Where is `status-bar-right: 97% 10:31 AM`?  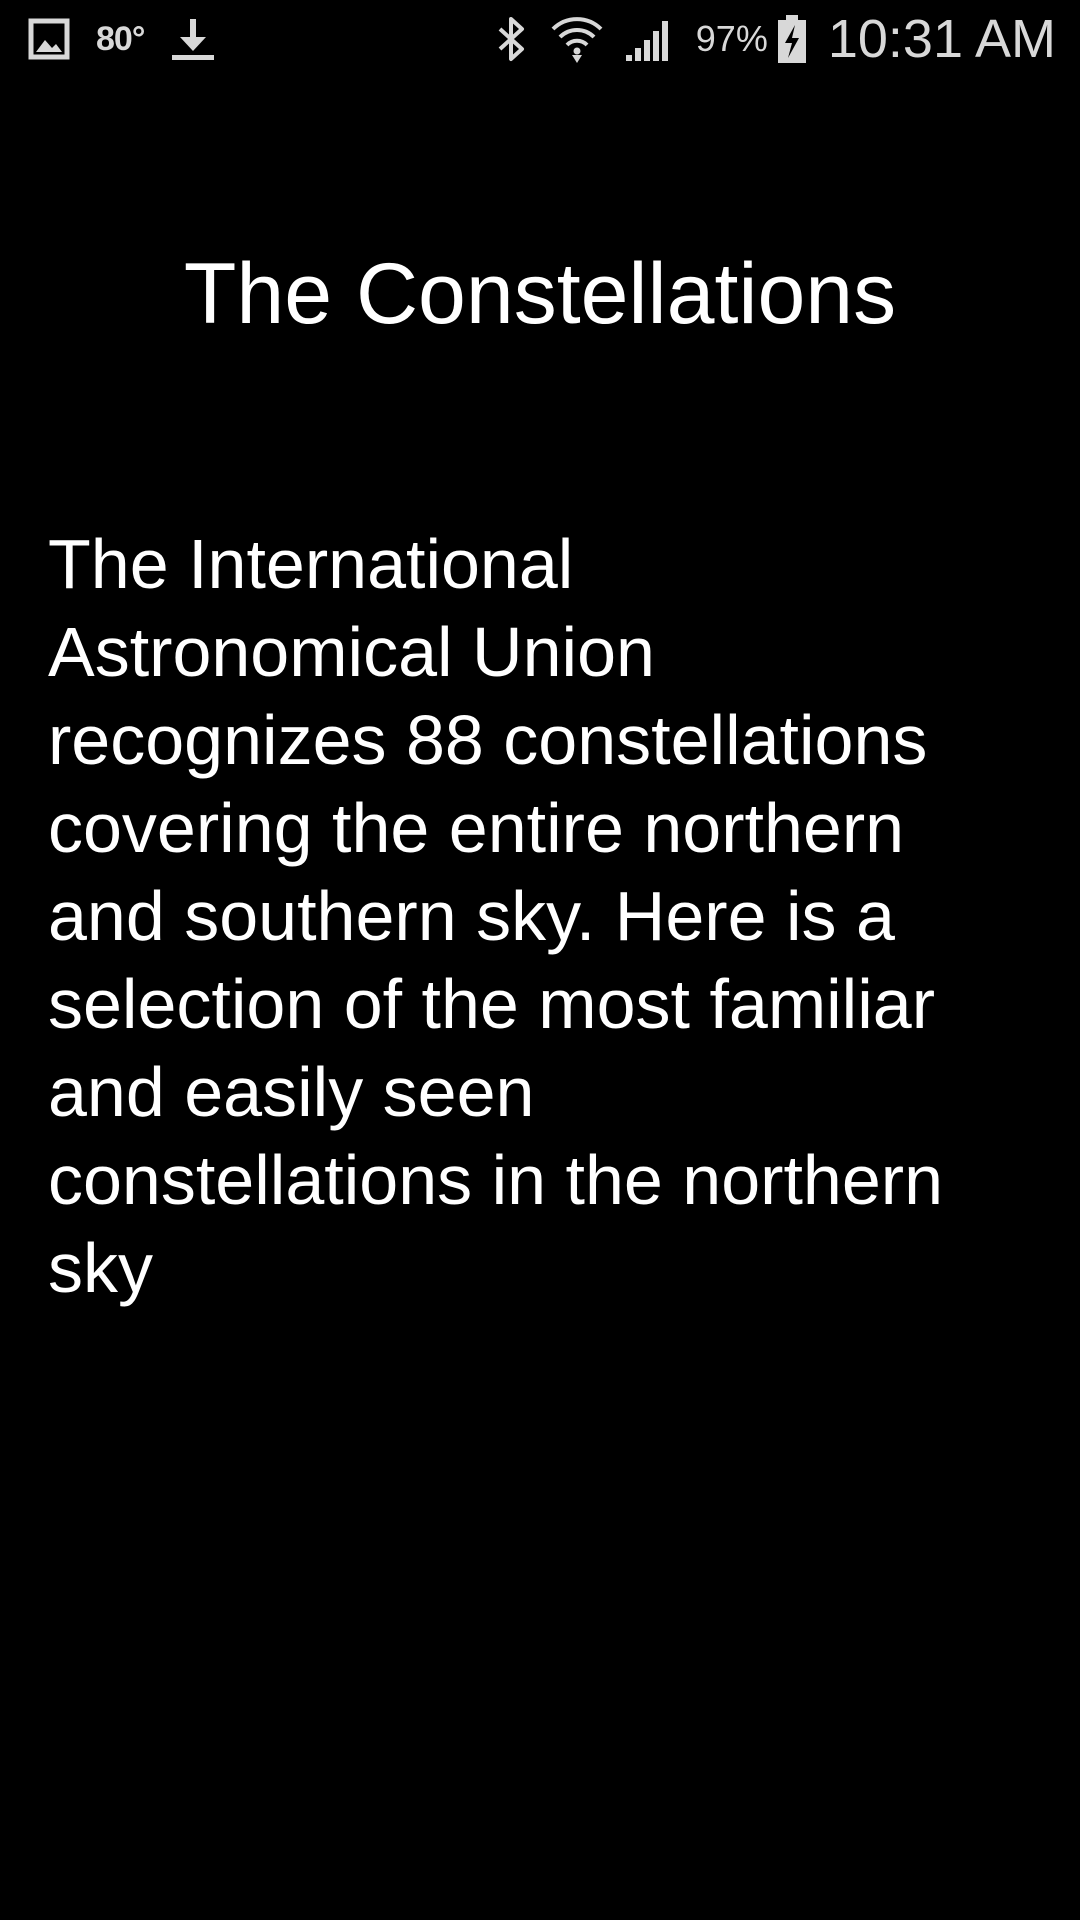
status-bar-right: 97% 10:31 AM is located at coordinates (775, 39).